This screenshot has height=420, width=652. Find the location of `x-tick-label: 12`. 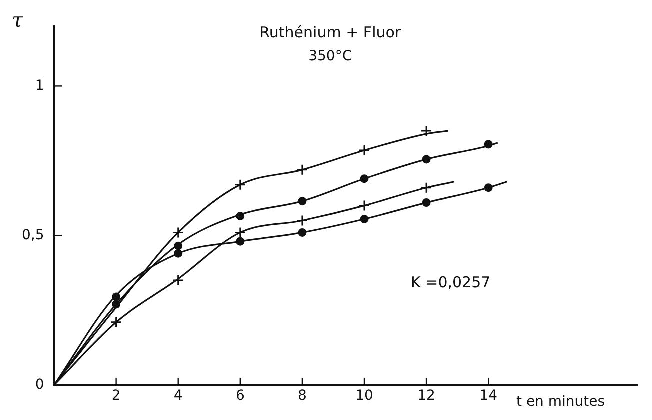

x-tick-label: 12 is located at coordinates (427, 396).